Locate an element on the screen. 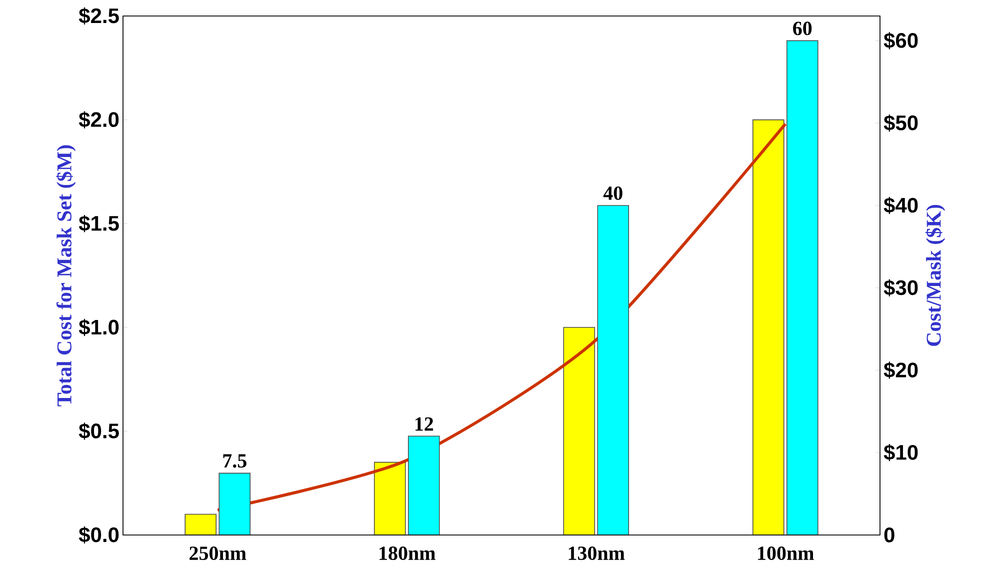 This screenshot has width=988, height=586. y-tick-label: $1.5 is located at coordinates (98, 223).